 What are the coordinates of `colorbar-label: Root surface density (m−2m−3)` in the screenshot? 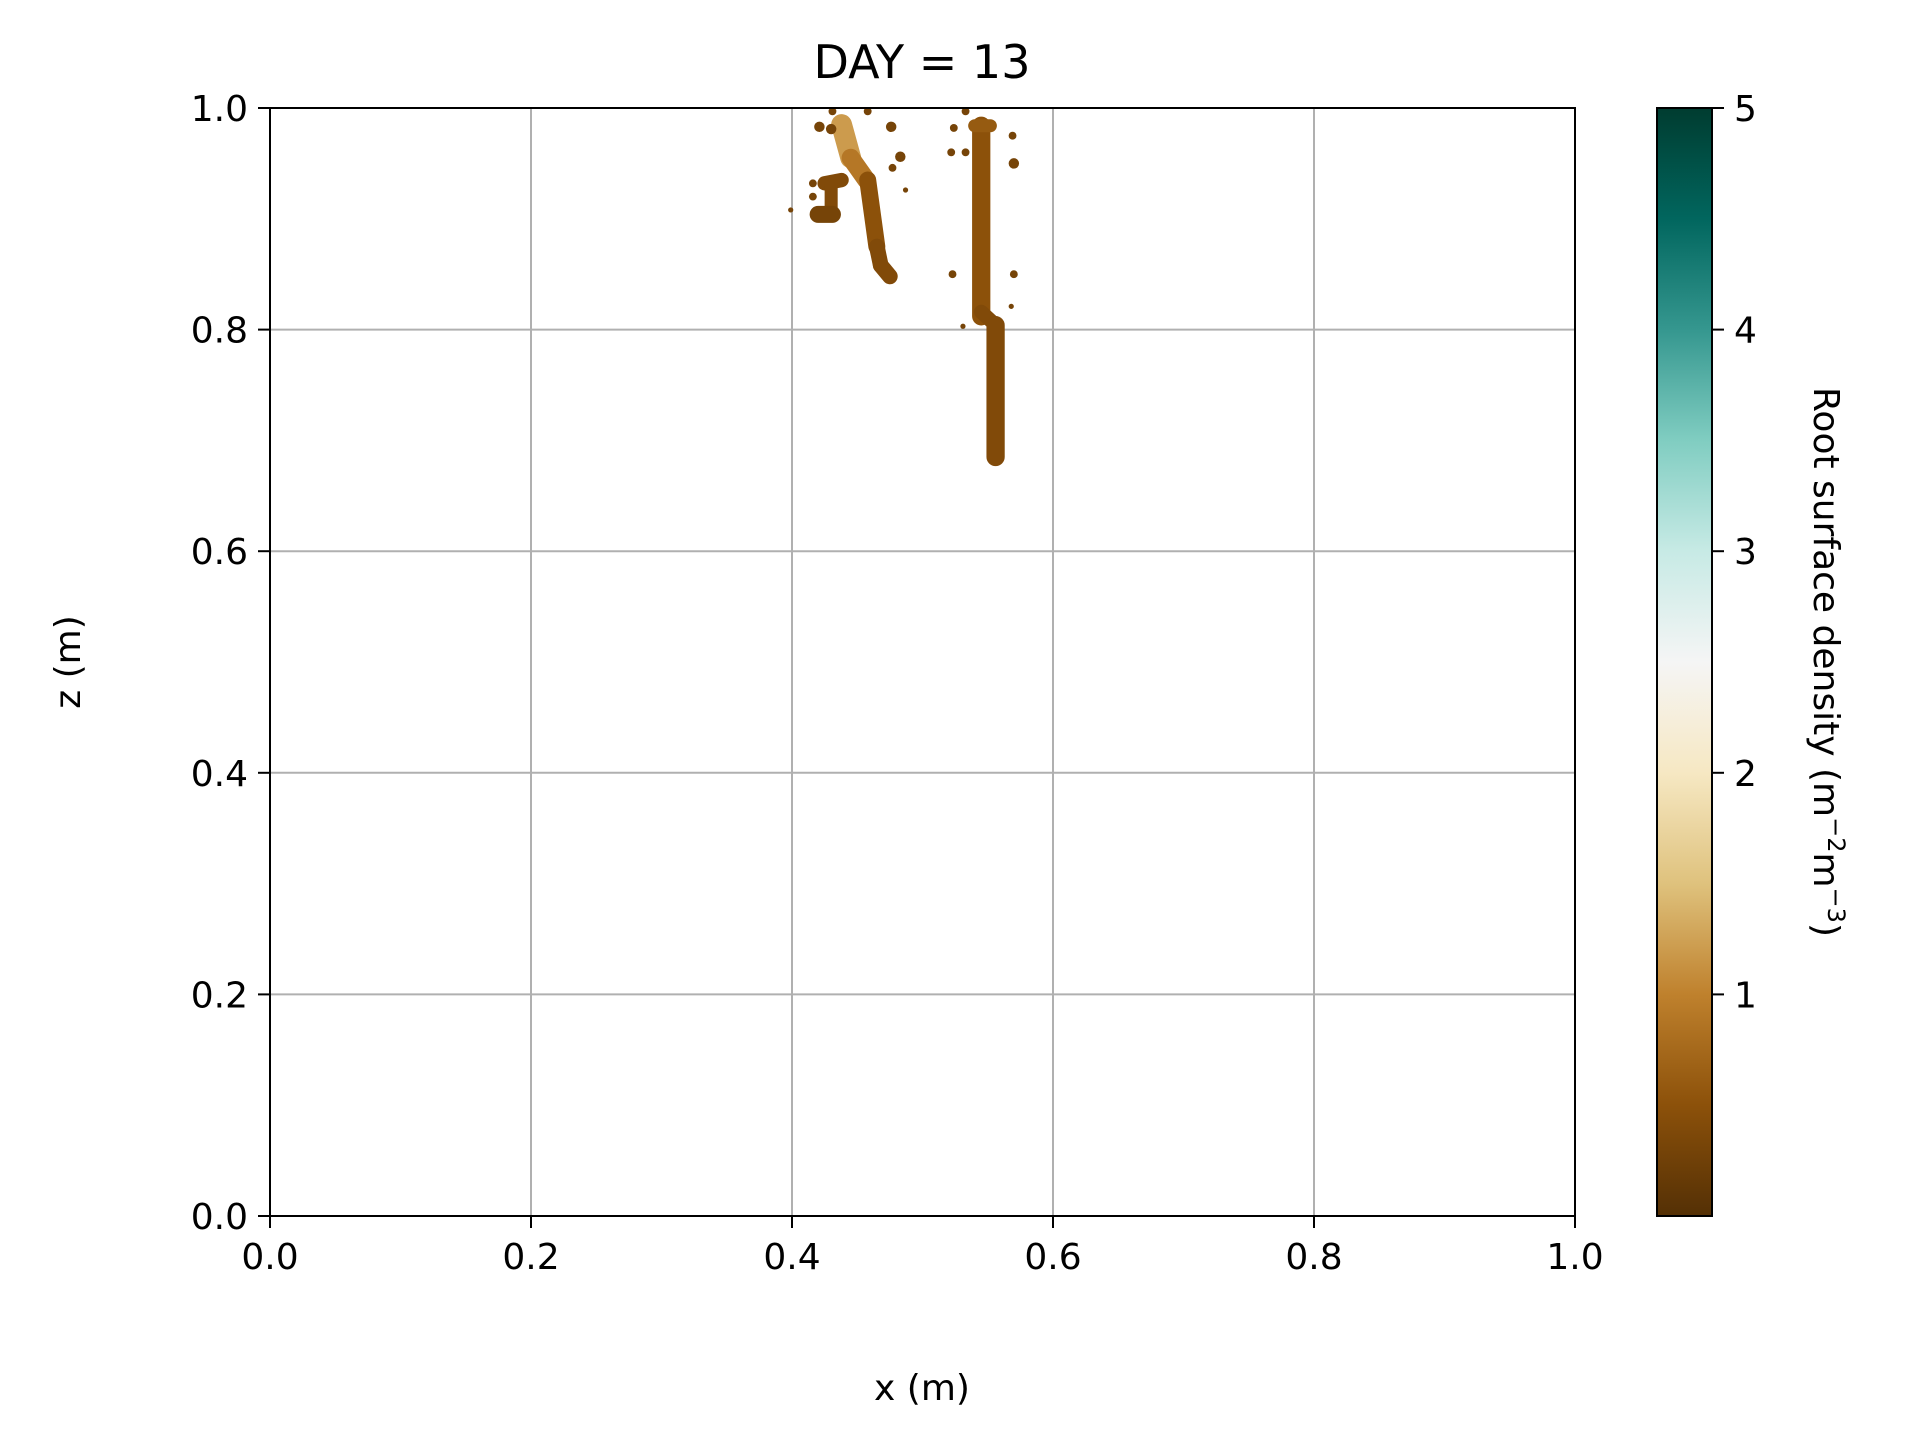 It's located at (1827, 662).